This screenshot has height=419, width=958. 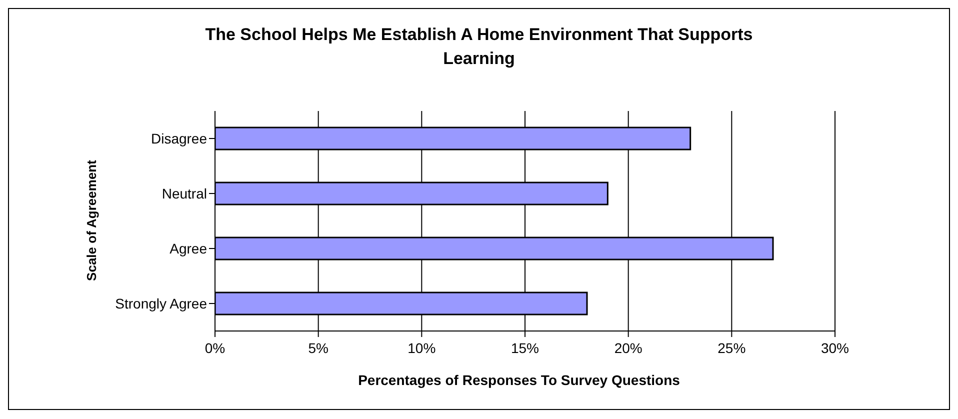 What do you see at coordinates (91, 220) in the screenshot?
I see `y-axis-title: Scale of Agreement` at bounding box center [91, 220].